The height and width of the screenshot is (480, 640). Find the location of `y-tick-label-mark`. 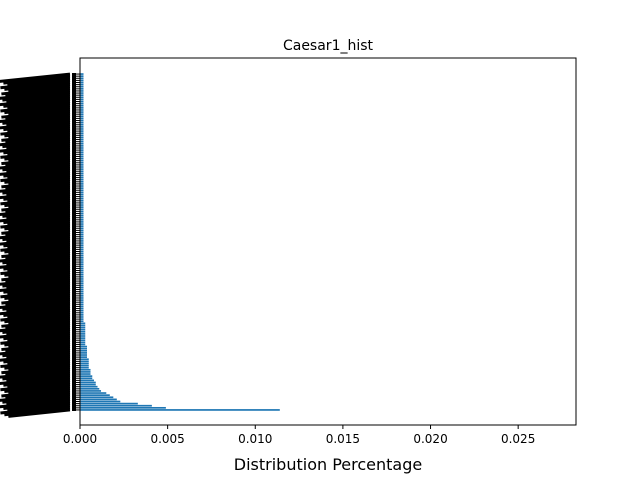

y-tick-label-mark is located at coordinates (35, 77).